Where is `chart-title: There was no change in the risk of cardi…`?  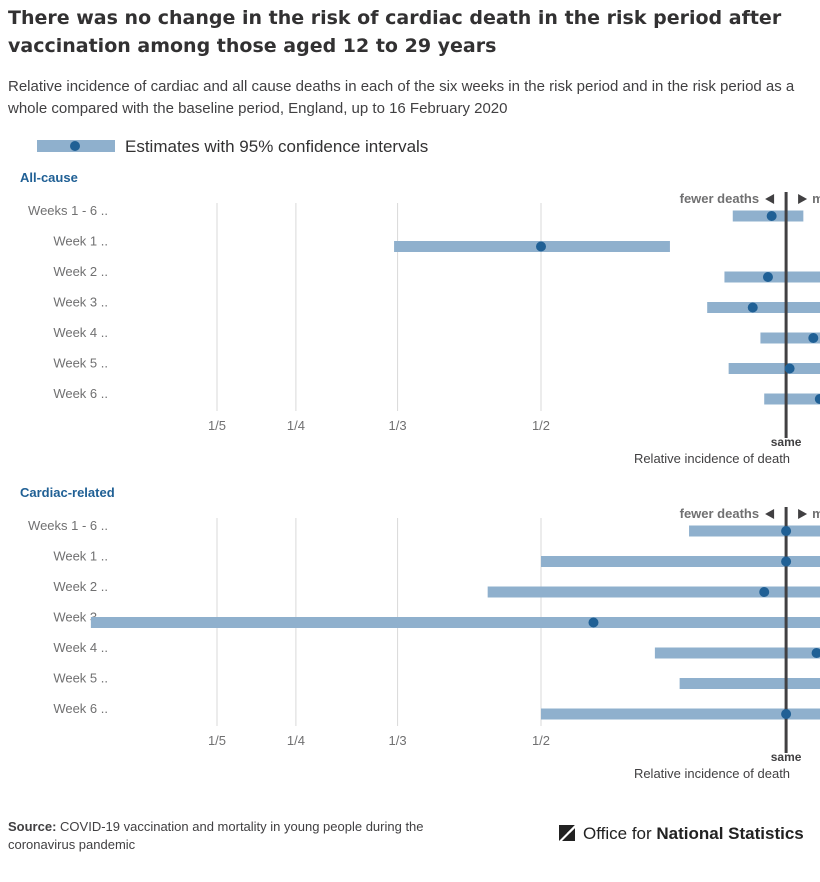
chart-title: There was no change in the risk of cardi… is located at coordinates (395, 32).